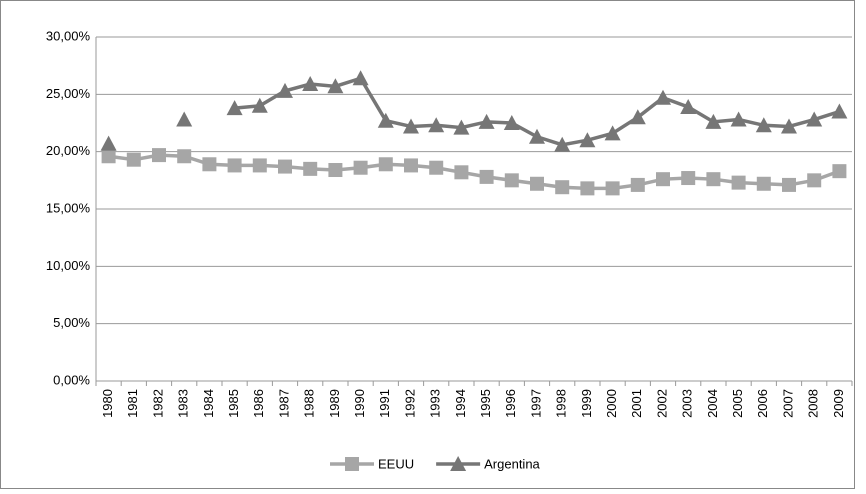 Image resolution: width=866 pixels, height=494 pixels. Describe the element at coordinates (762, 403) in the screenshot. I see `x-tick-label: 2006` at that location.